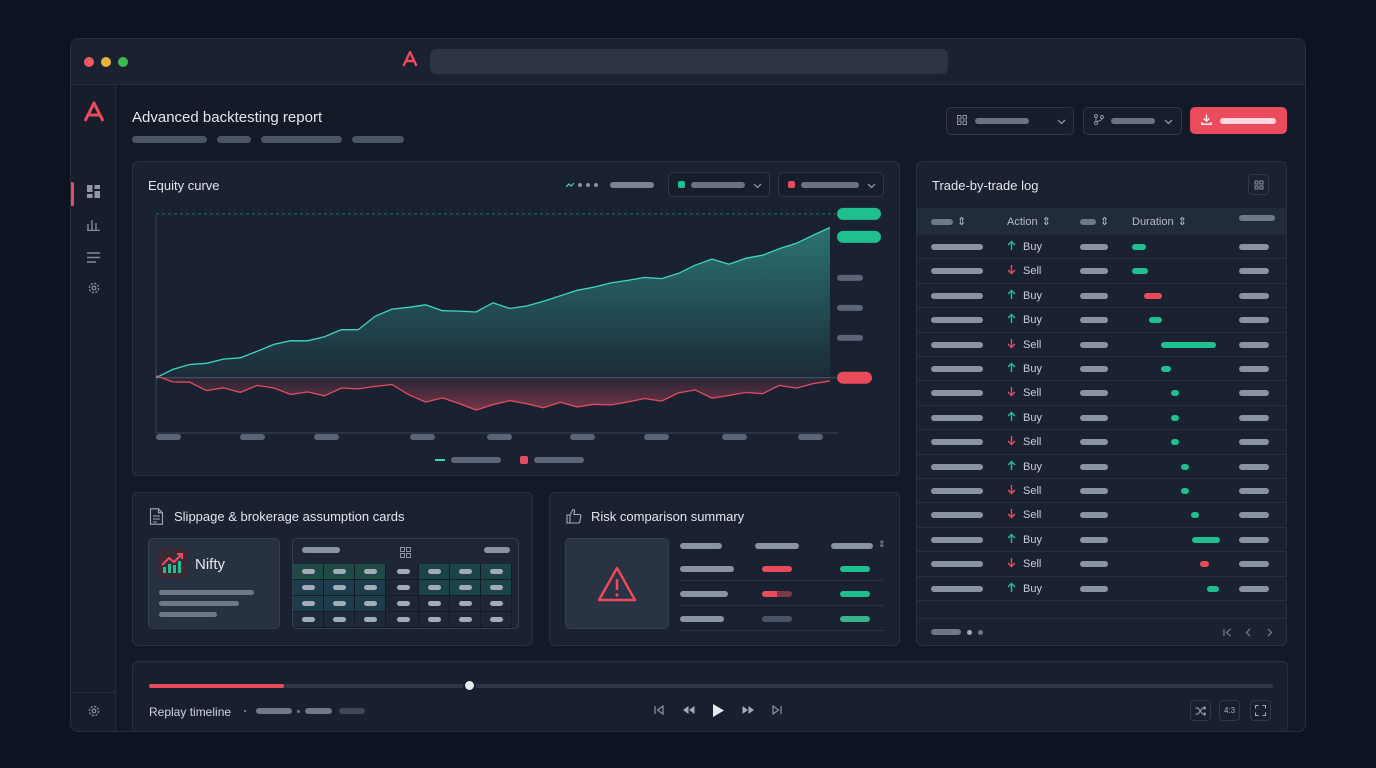 The width and height of the screenshot is (1376, 768). I want to click on aspect-ratio-button: 4:3, so click(1229, 710).